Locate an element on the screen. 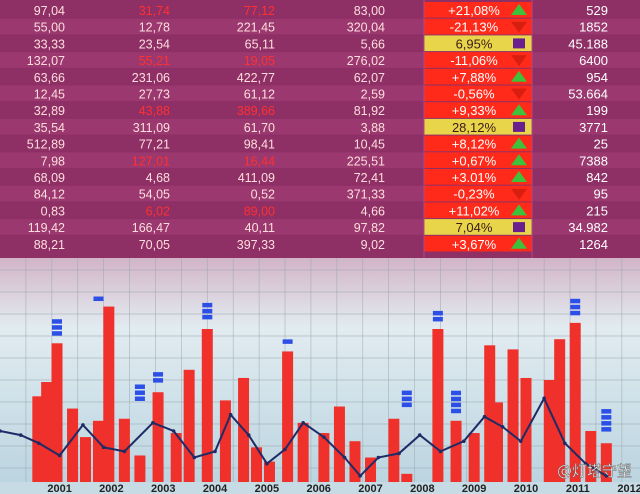 The image size is (640, 494). board-row: 119,42 166,47 40,11 97,82 7,04% 34.982 is located at coordinates (320, 227).